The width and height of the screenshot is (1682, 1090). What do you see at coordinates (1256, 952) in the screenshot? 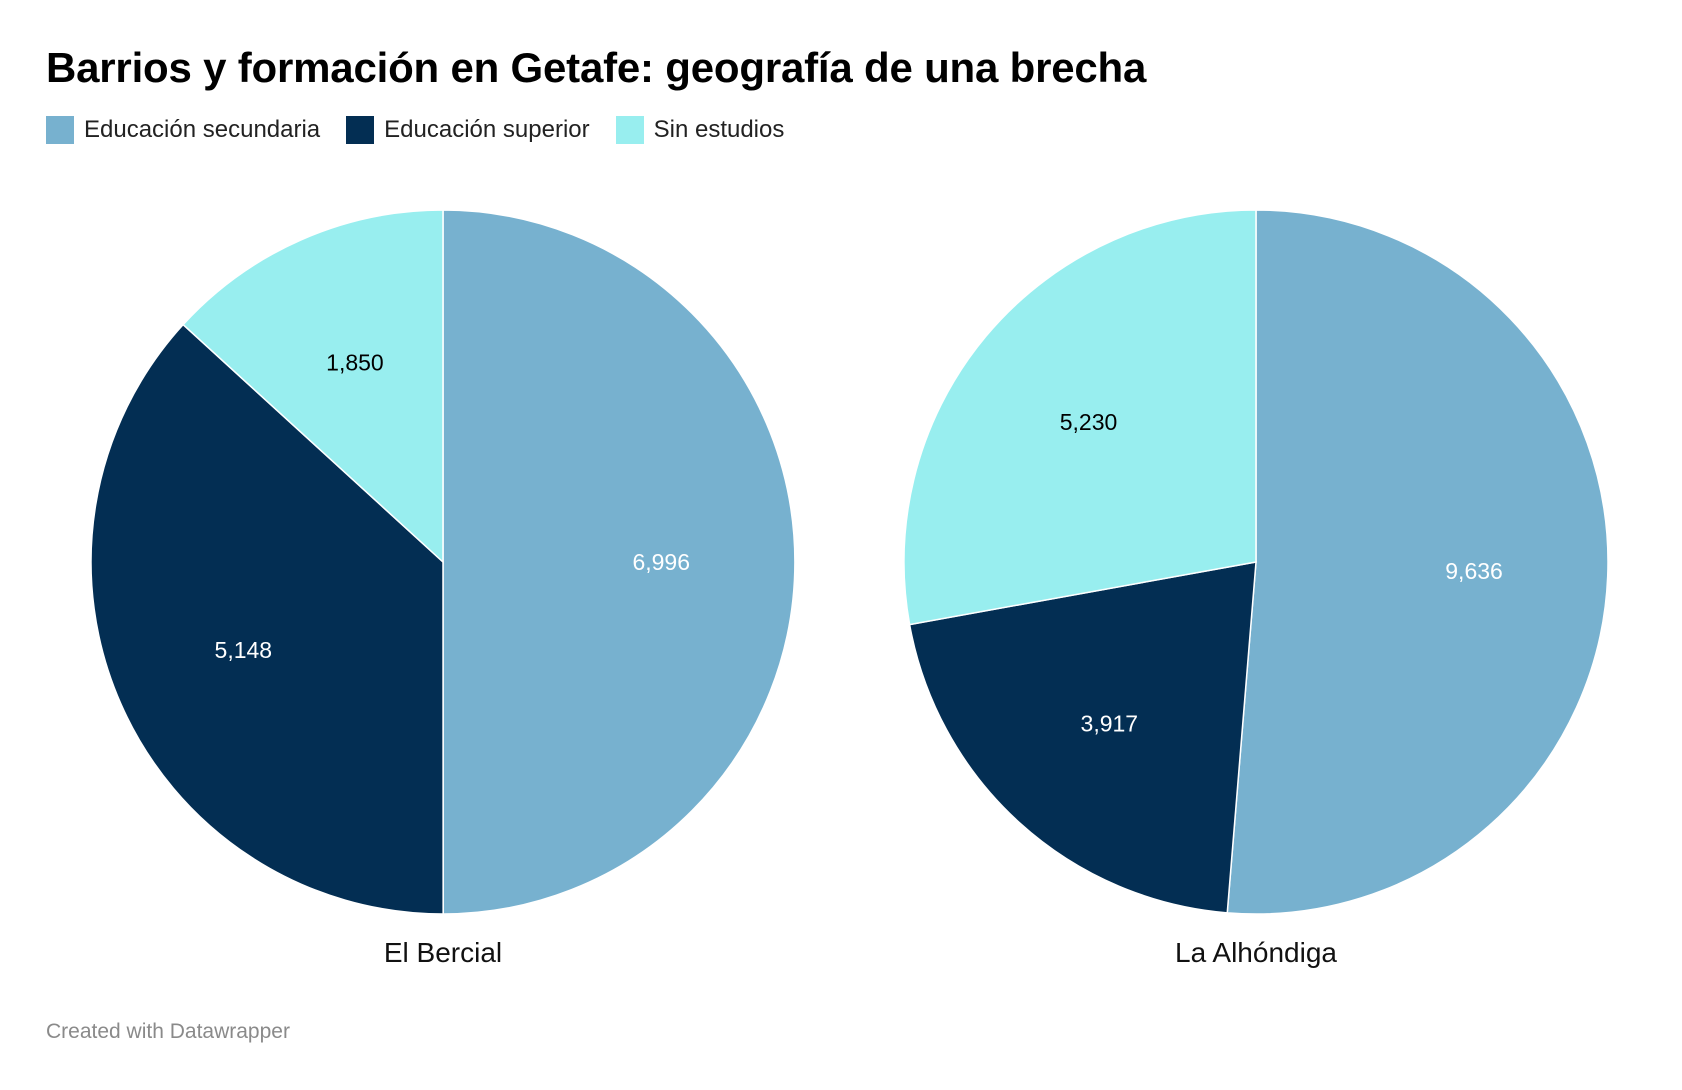
I see `pie-title-la-alhondiga: La Alhóndiga` at bounding box center [1256, 952].